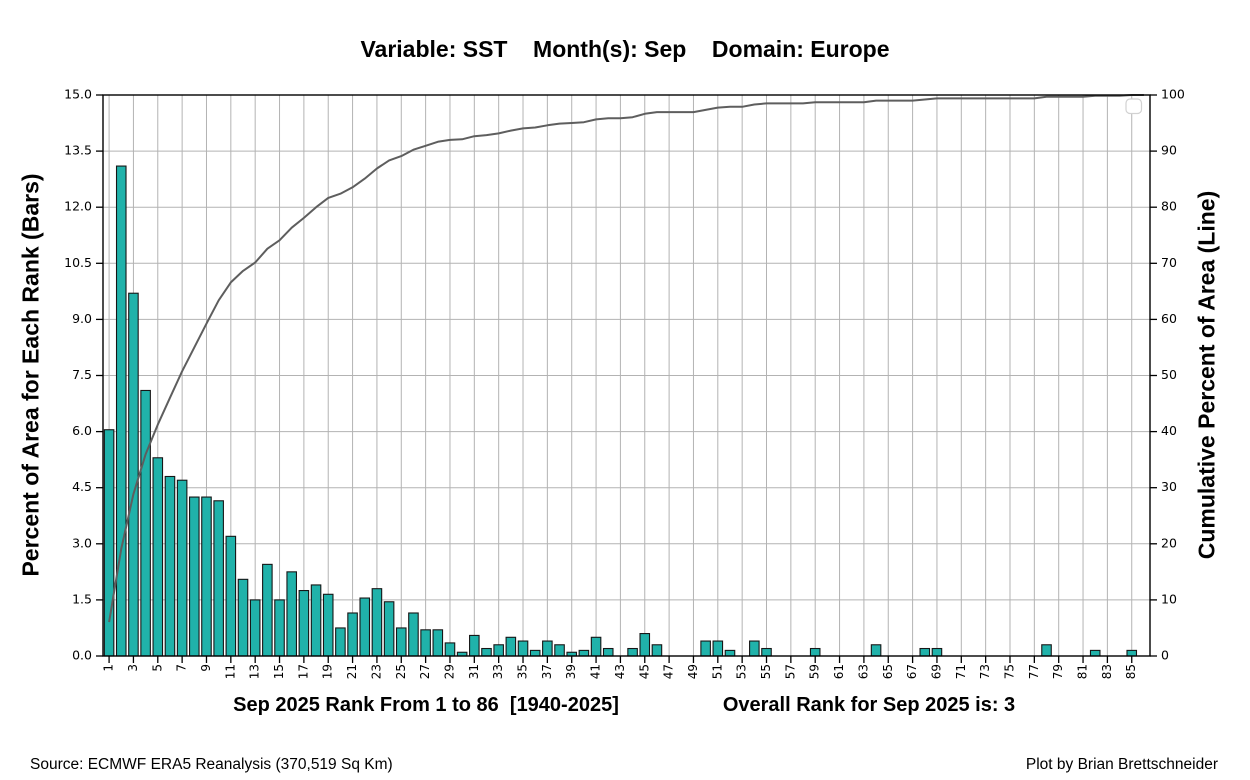  What do you see at coordinates (82, 655) in the screenshot?
I see `left-tick-label: 0.0` at bounding box center [82, 655].